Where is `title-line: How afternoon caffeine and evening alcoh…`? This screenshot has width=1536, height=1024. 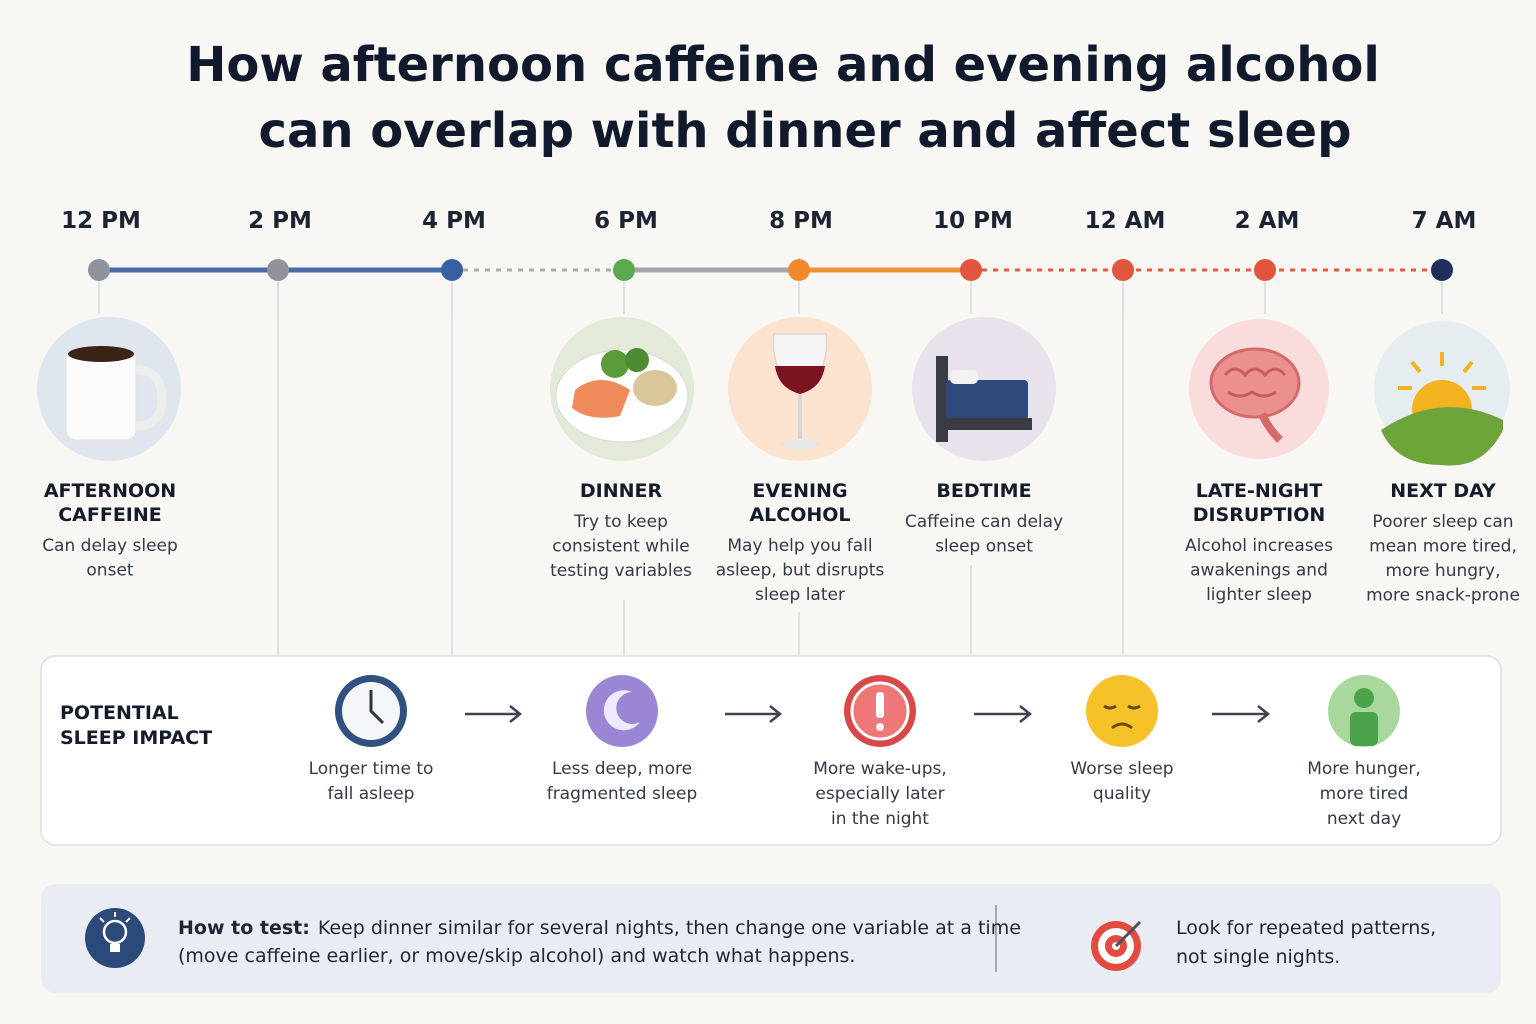
title-line: How afternoon caffeine and evening alcoh… is located at coordinates (783, 65).